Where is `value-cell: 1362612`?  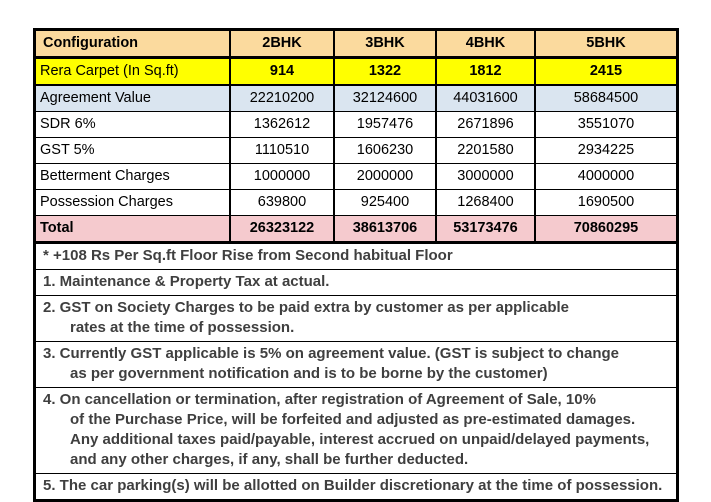 value-cell: 1362612 is located at coordinates (281, 124).